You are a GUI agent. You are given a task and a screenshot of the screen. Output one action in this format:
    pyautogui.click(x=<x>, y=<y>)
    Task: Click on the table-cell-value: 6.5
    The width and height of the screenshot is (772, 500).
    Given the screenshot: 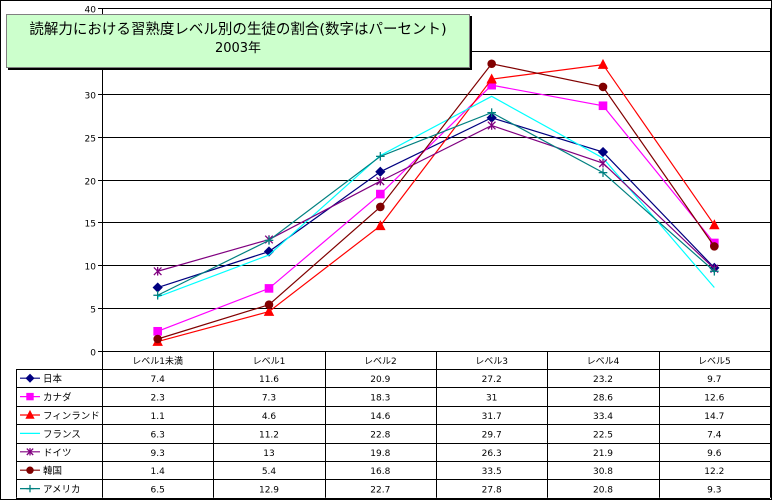 What is the action you would take?
    pyautogui.click(x=158, y=491)
    